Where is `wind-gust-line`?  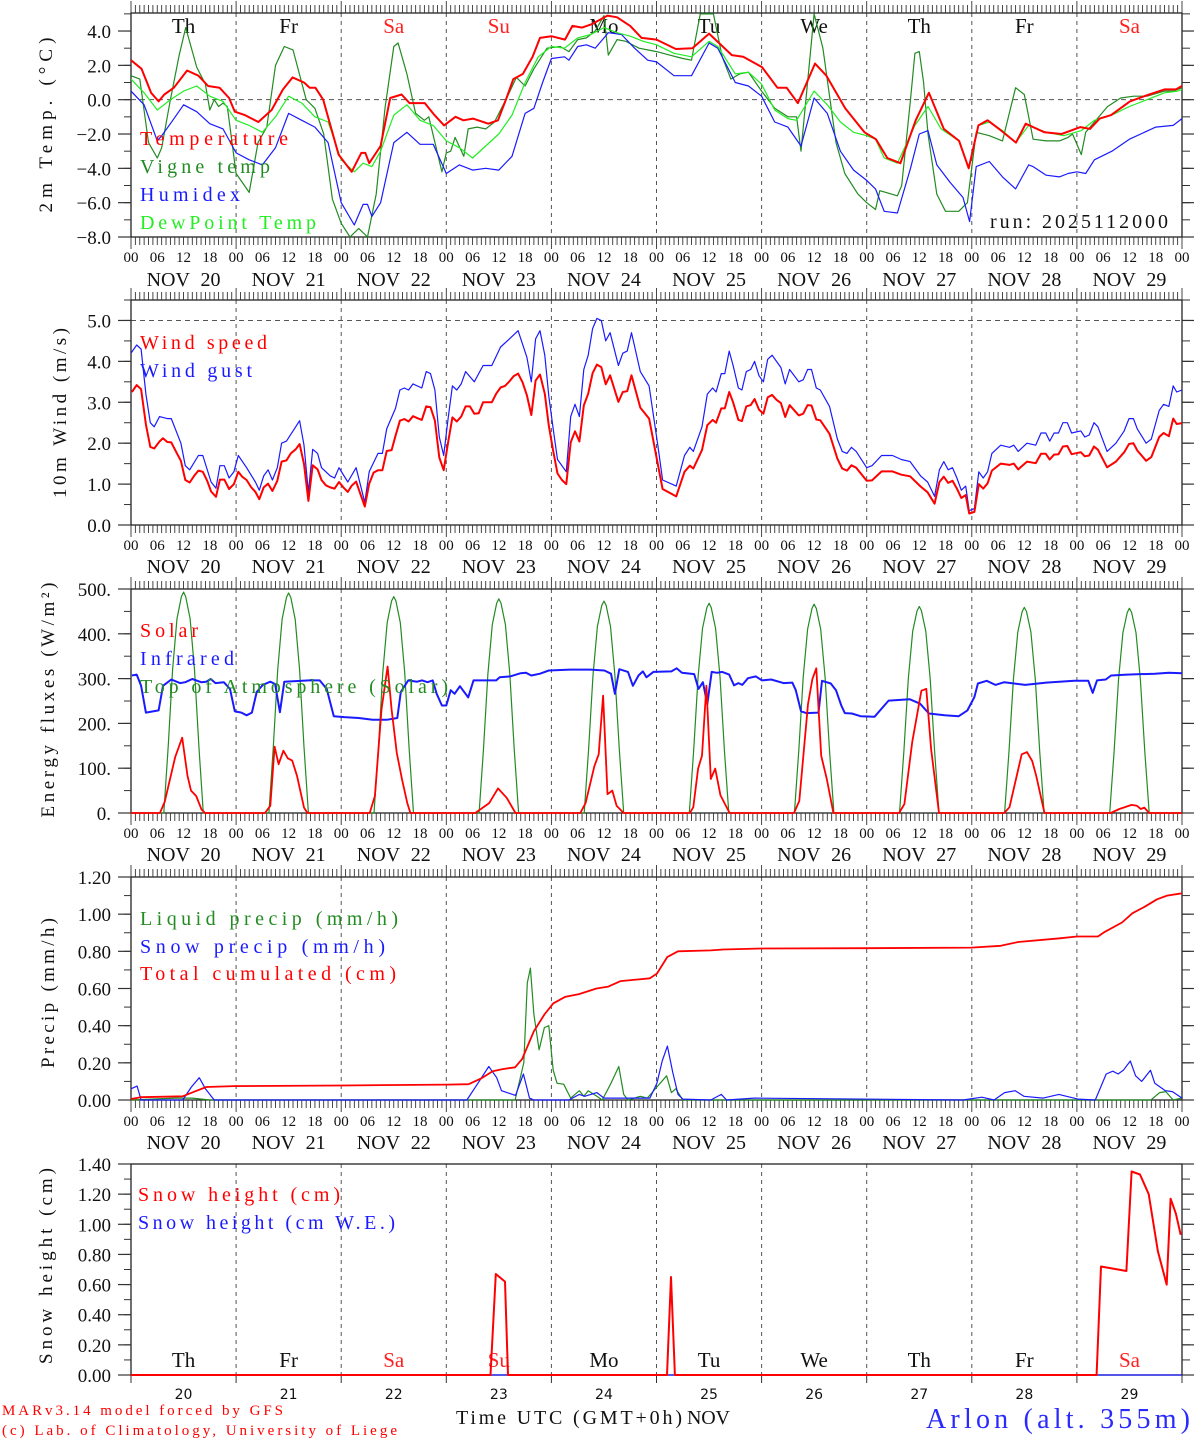
wind-gust-line is located at coordinates (656, 414).